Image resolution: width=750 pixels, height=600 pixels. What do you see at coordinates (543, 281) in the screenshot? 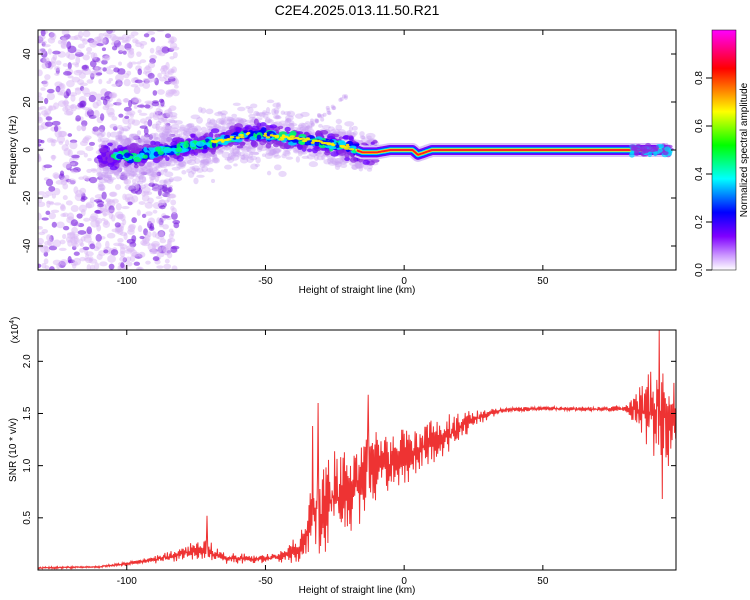
I see `spectrogram-x-tick-label: 50` at bounding box center [543, 281].